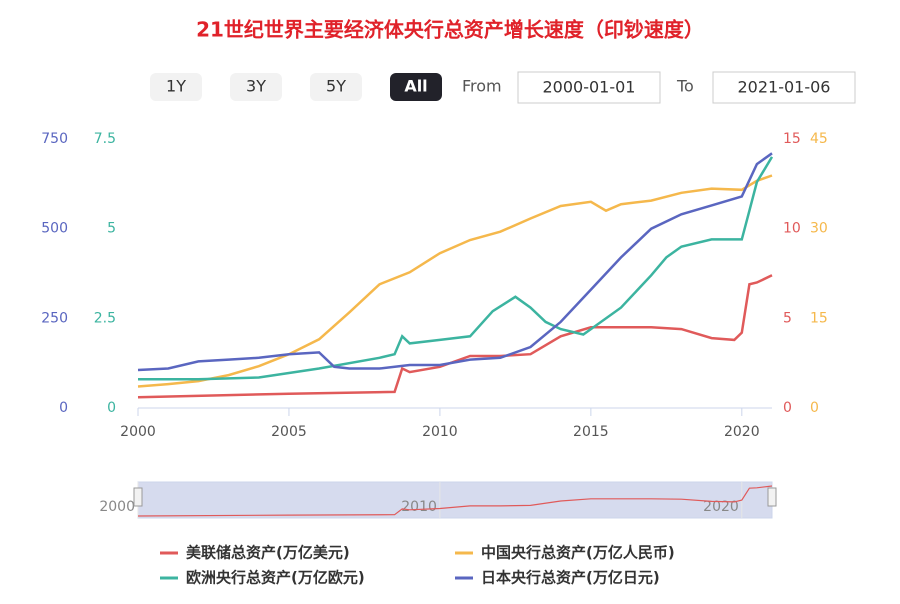 The image size is (900, 604). Describe the element at coordinates (578, 553) in the screenshot. I see `legend-label: 中国央行总资产(万亿人民币)` at that location.